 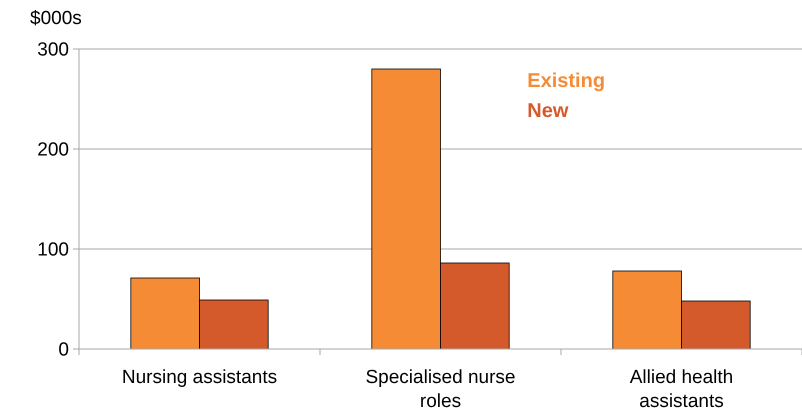 What do you see at coordinates (682, 389) in the screenshot?
I see `x-tick-label: Allied health assistants` at bounding box center [682, 389].